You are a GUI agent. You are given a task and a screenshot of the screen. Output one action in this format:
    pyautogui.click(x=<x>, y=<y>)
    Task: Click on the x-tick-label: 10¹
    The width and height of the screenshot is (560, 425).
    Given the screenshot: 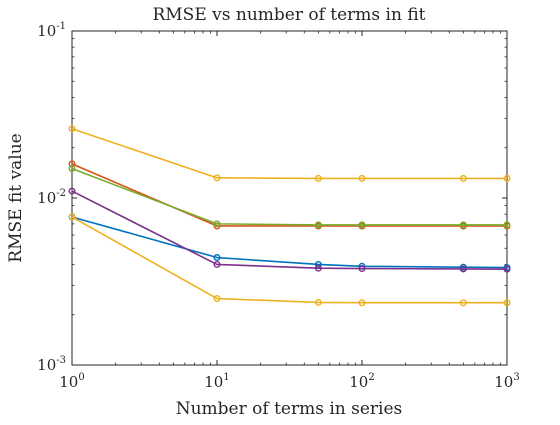 What is the action you would take?
    pyautogui.click(x=216, y=381)
    